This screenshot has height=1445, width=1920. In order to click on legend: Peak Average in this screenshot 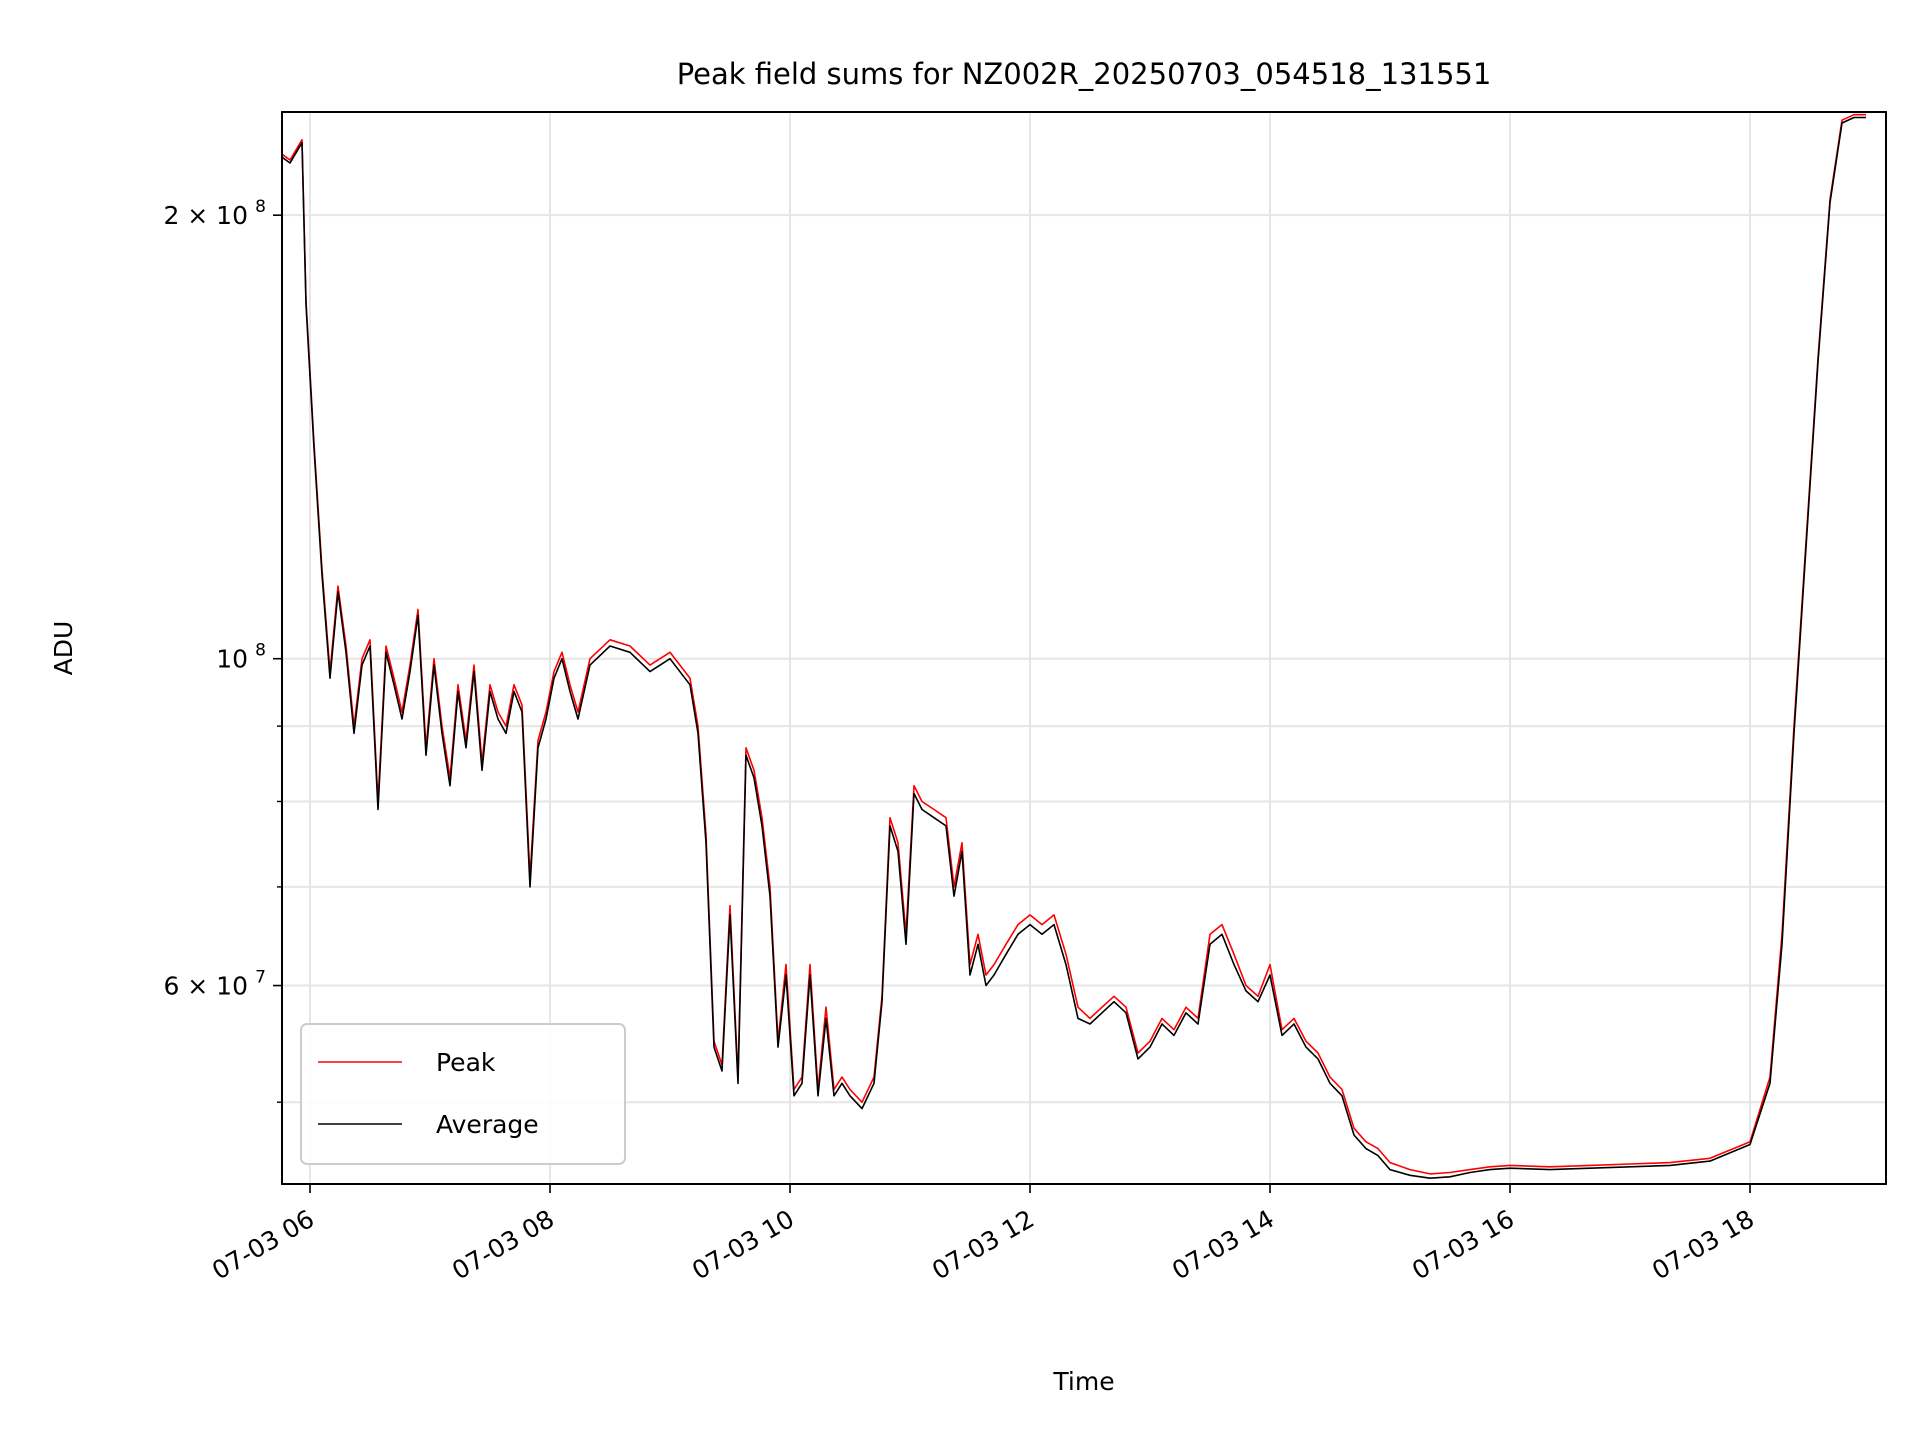, I will do `click(463, 1094)`.